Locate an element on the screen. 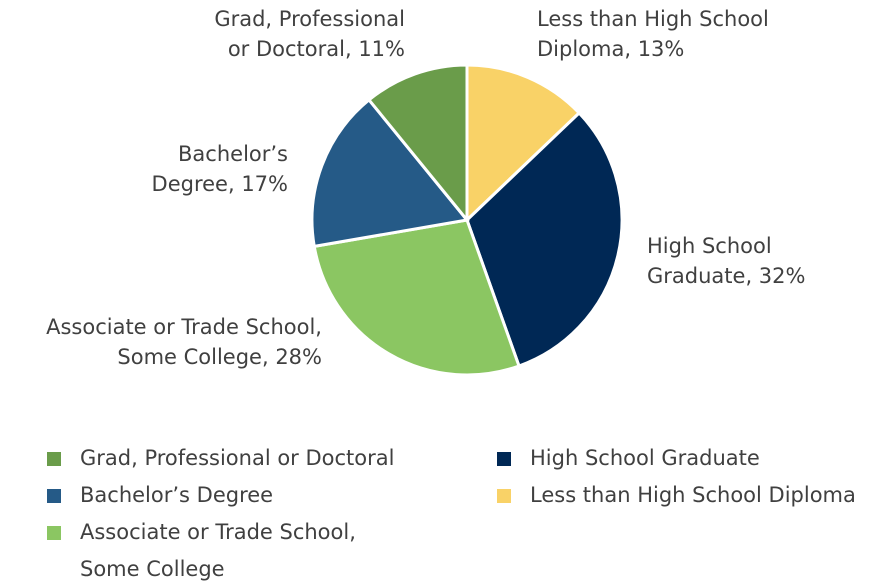  data-label: Associate or Trade School, is located at coordinates (184, 327).